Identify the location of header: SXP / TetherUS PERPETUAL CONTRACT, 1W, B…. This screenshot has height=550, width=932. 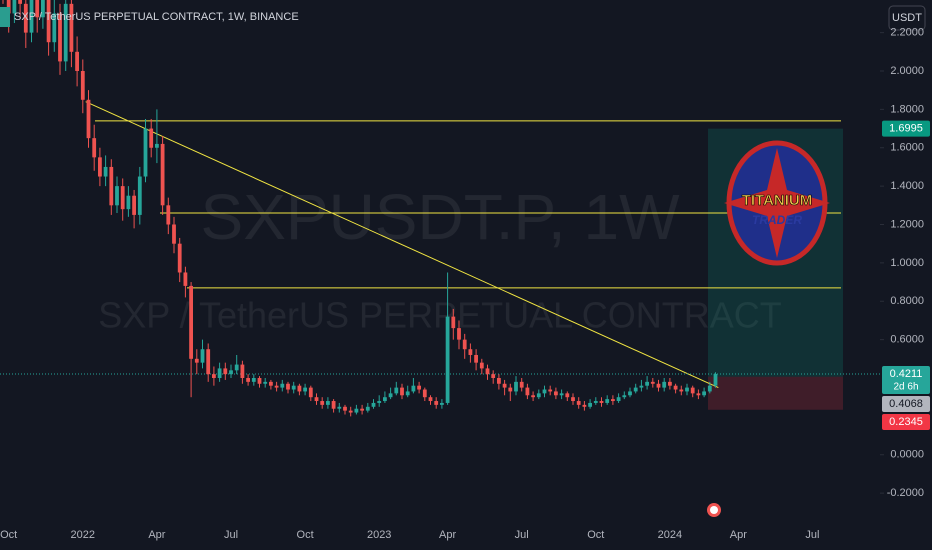
(463, 18).